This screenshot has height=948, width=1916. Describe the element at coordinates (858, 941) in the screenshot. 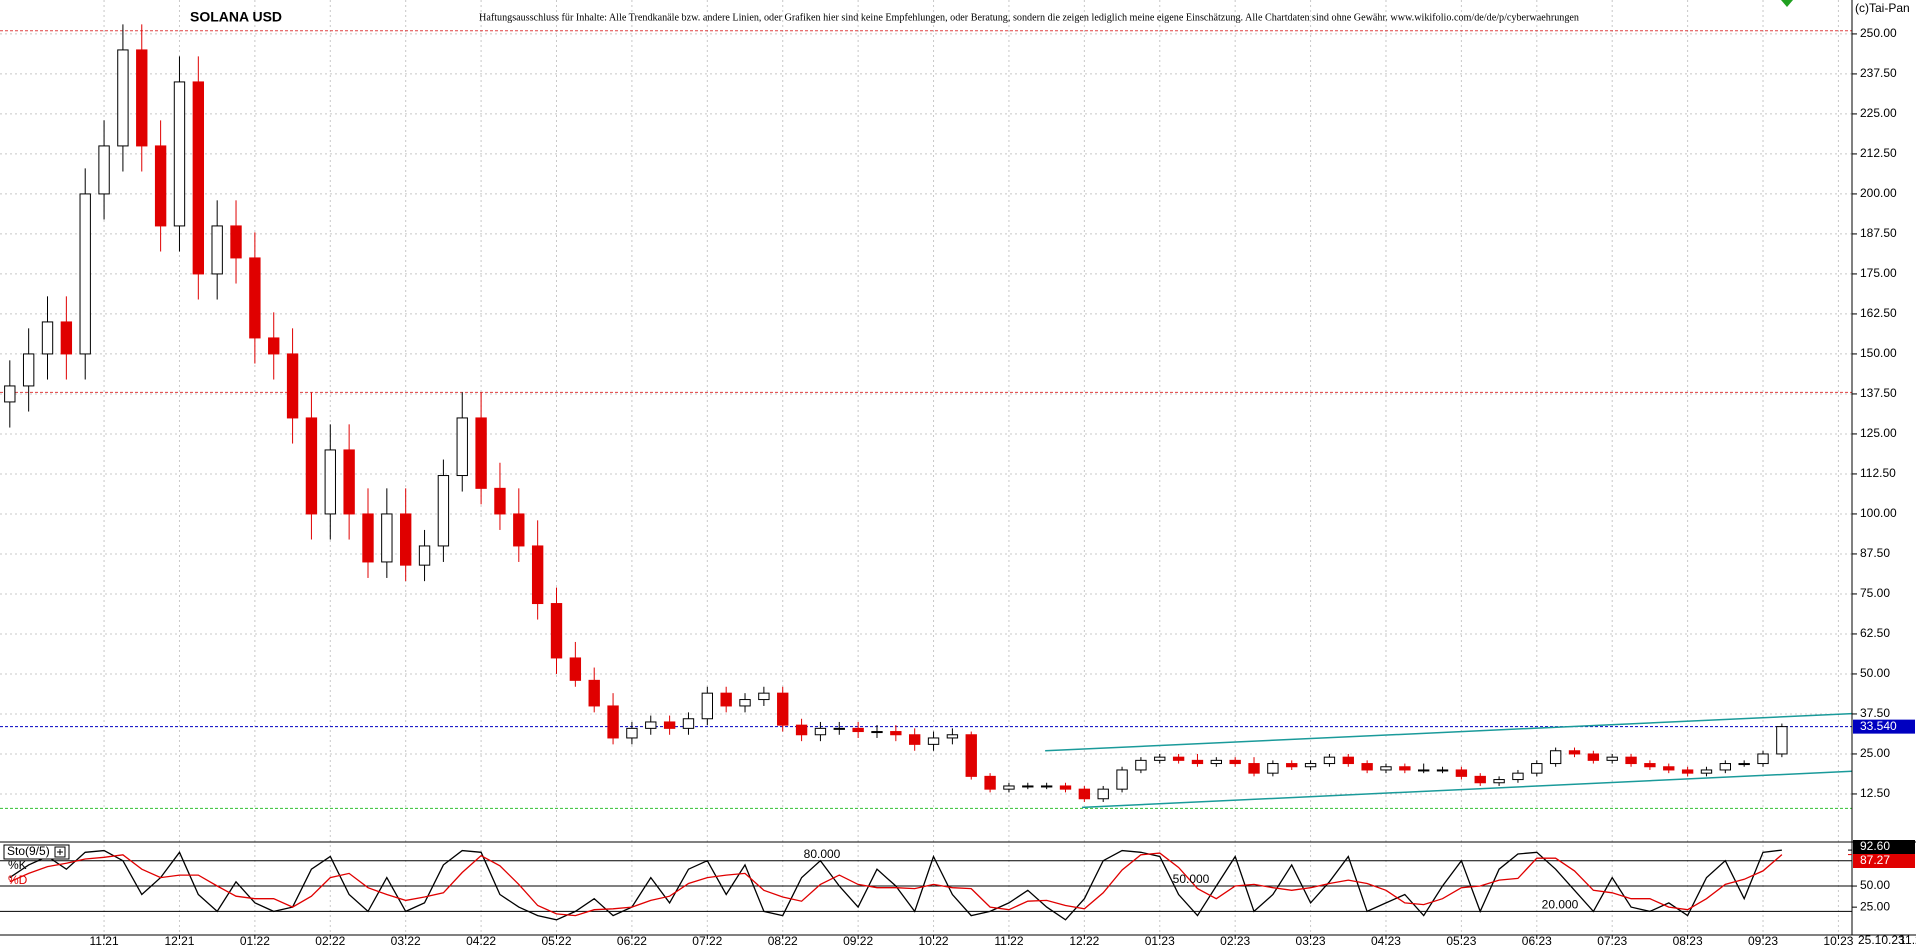

I see `x-tick-label: 09.22` at that location.